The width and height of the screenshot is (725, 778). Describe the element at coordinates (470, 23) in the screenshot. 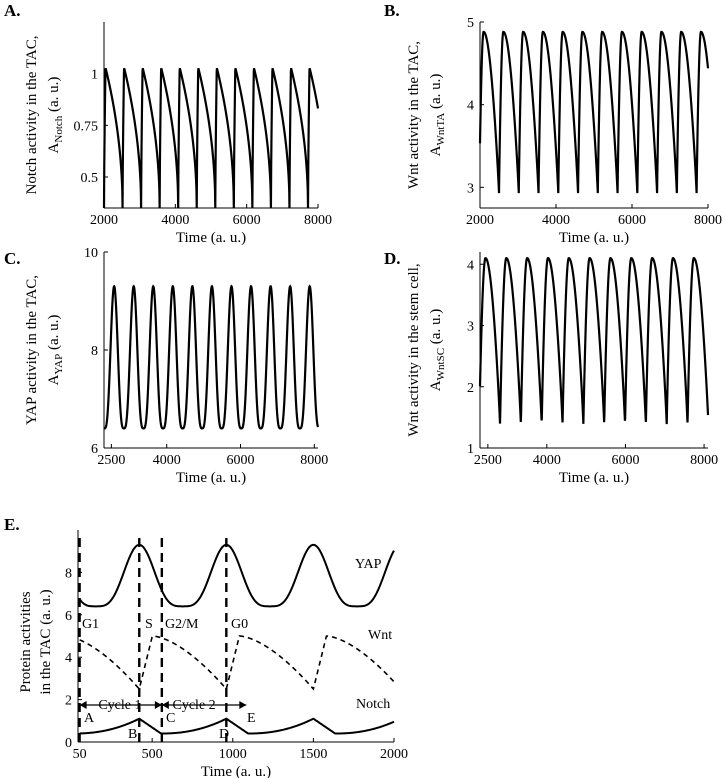

I see `y-tick-label: 5` at that location.